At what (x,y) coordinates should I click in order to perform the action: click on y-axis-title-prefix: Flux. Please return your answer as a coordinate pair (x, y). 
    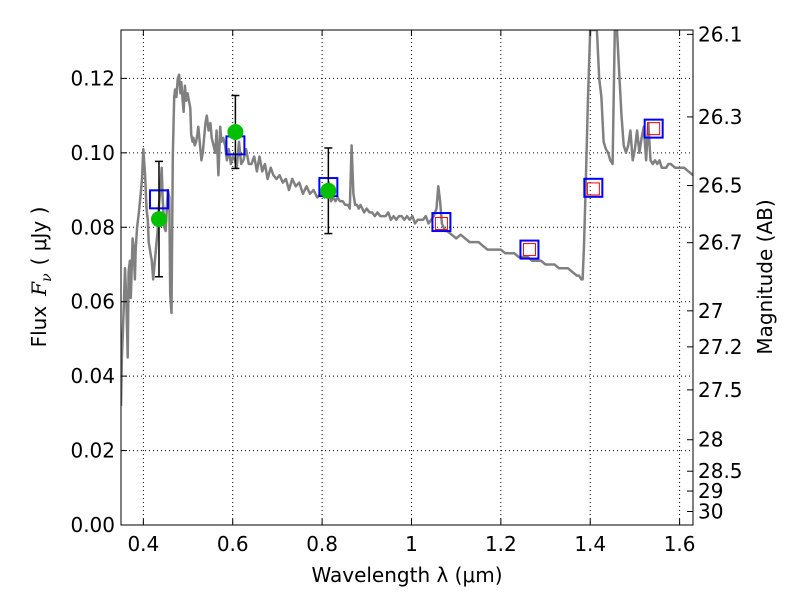
    Looking at the image, I should click on (39, 327).